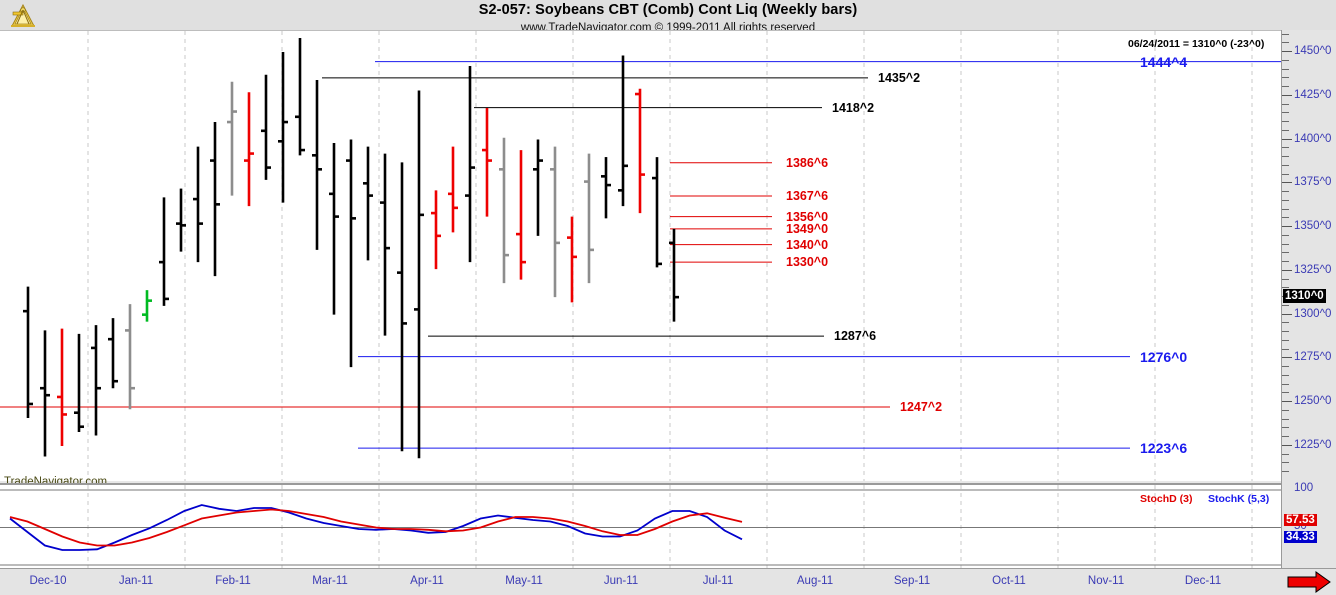 The height and width of the screenshot is (595, 1336). I want to click on red-right-arrow-icon, so click(1309, 582).